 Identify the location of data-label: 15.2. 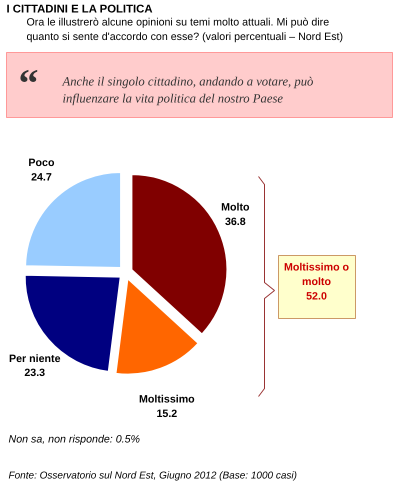
(167, 414).